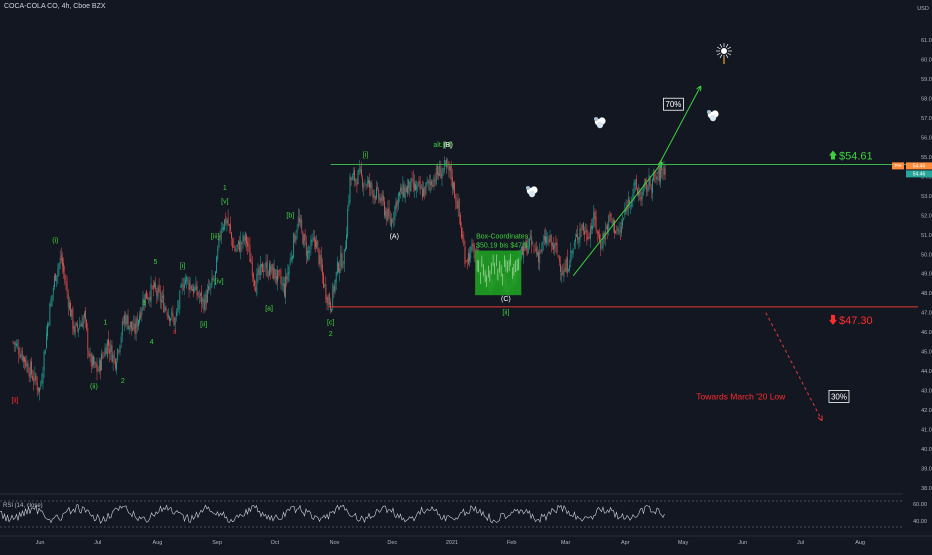 The image size is (932, 555). I want to click on y-tick-label: 42.00, so click(926, 411).